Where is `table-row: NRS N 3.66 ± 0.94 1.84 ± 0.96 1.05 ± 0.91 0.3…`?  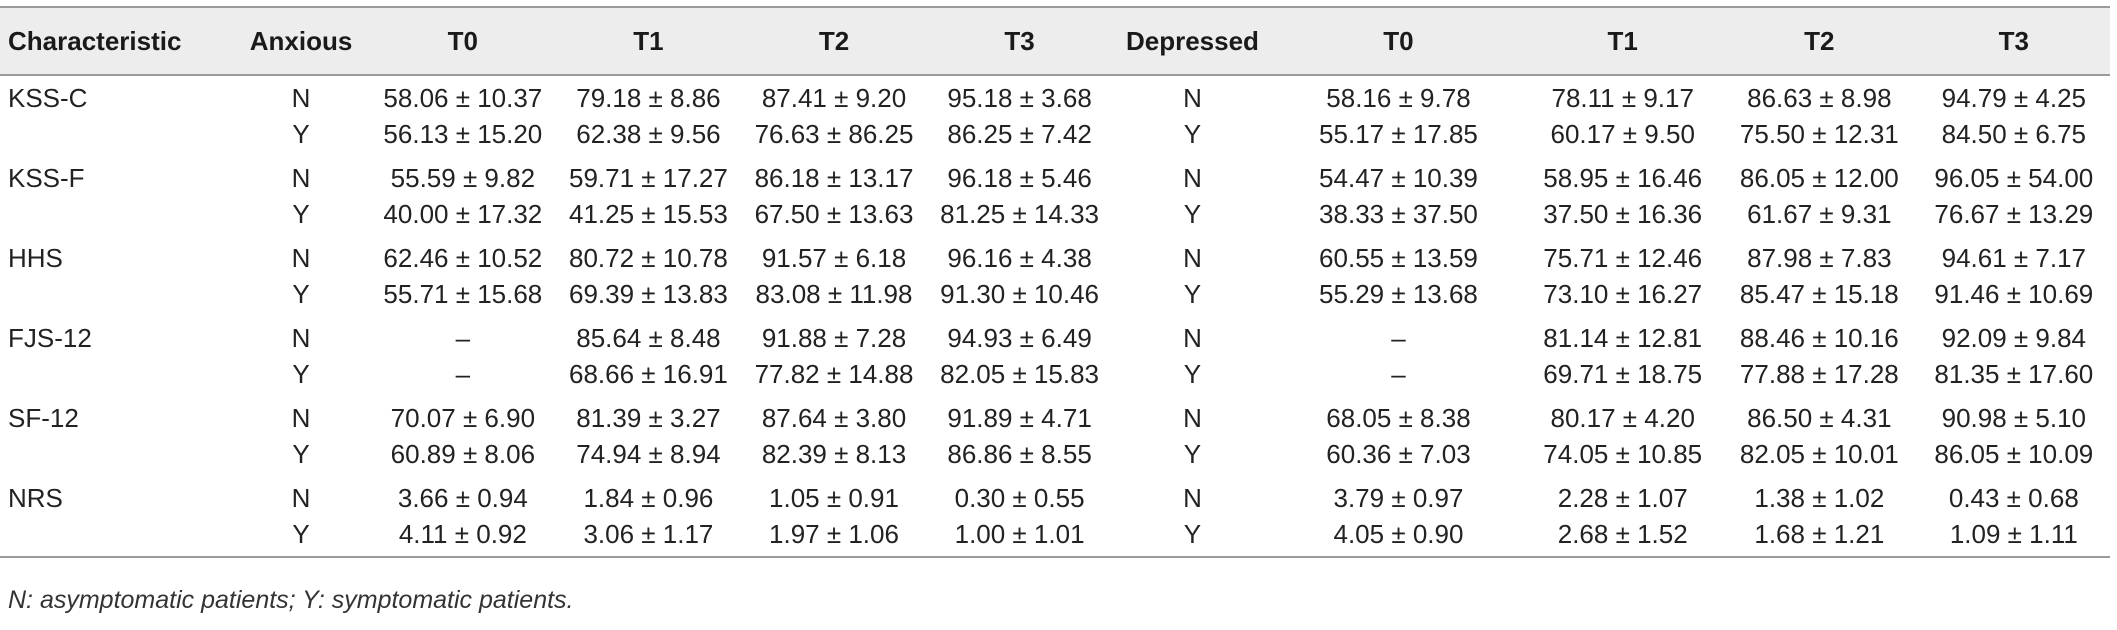
table-row: NRS N 3.66 ± 0.94 1.84 ± 0.96 1.05 ± 0.91 0.3… is located at coordinates (1055, 496).